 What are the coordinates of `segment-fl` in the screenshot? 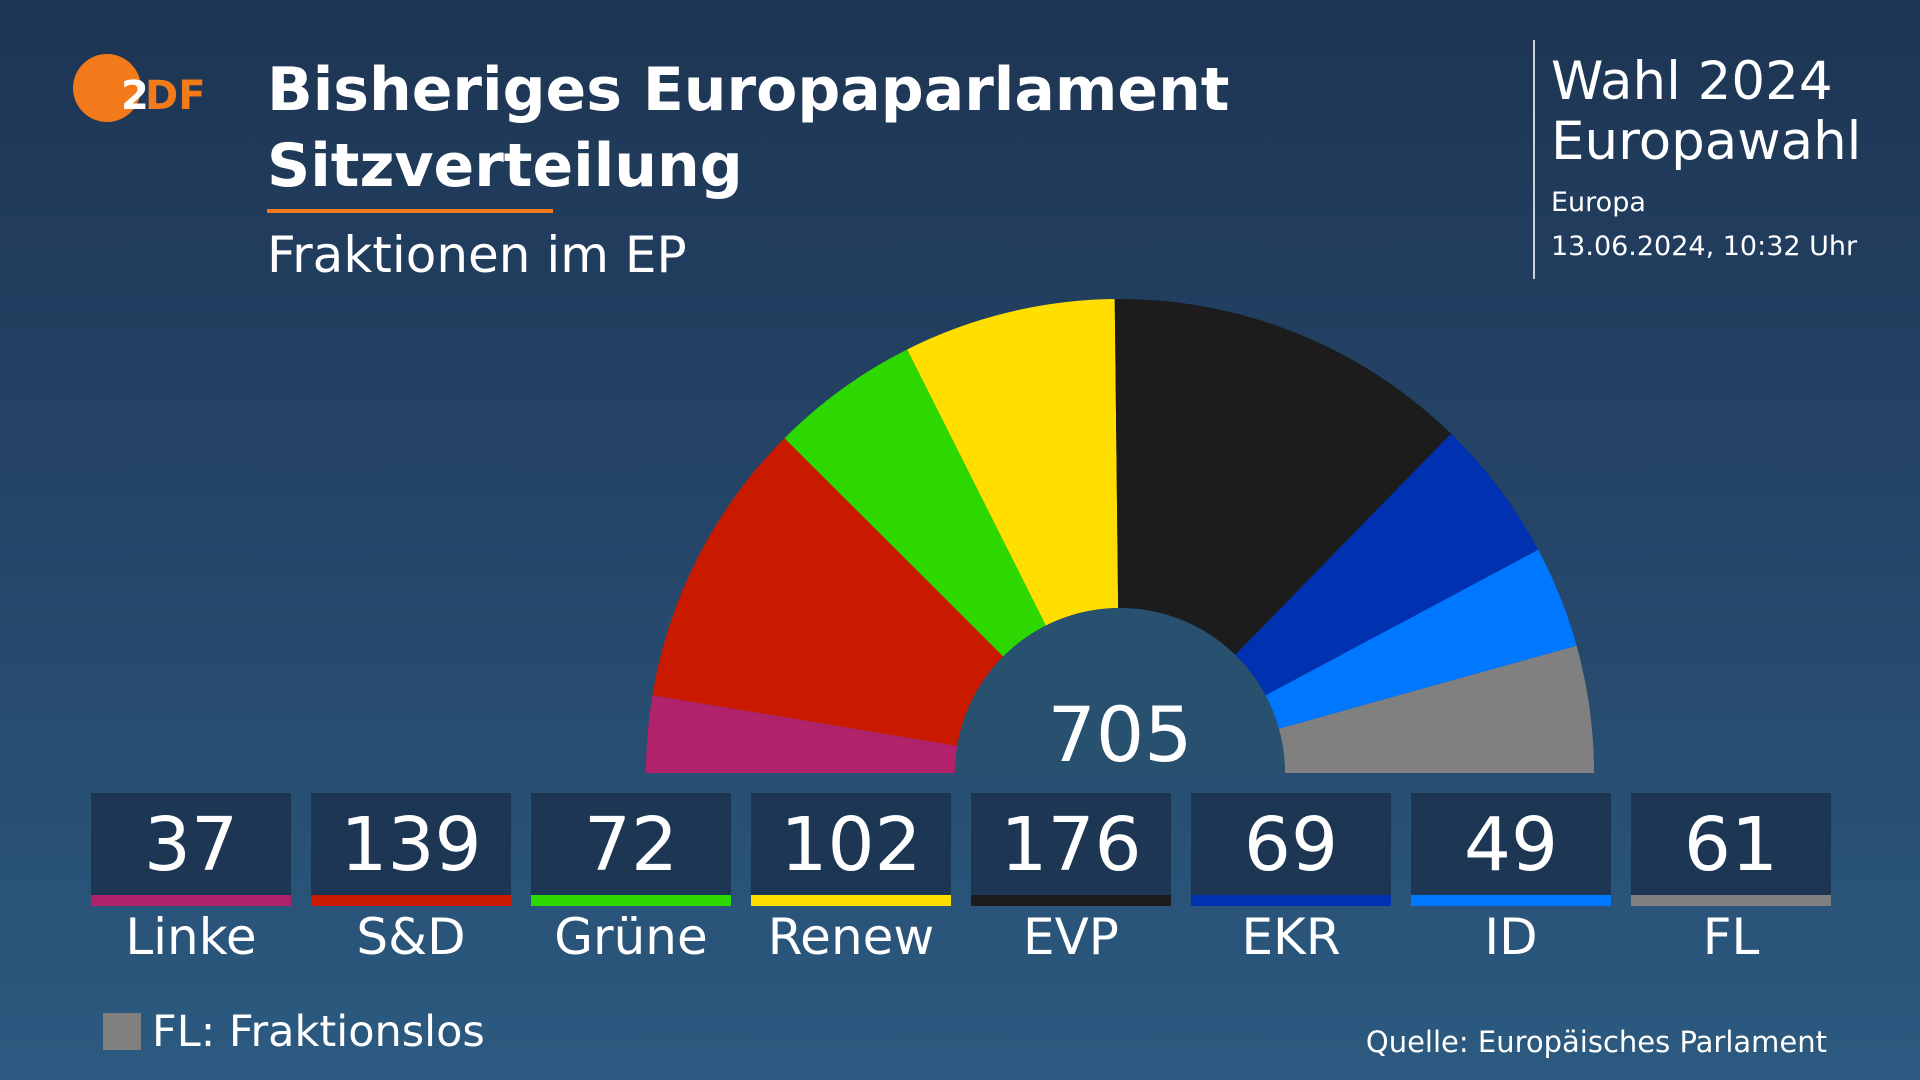 It's located at (1436, 709).